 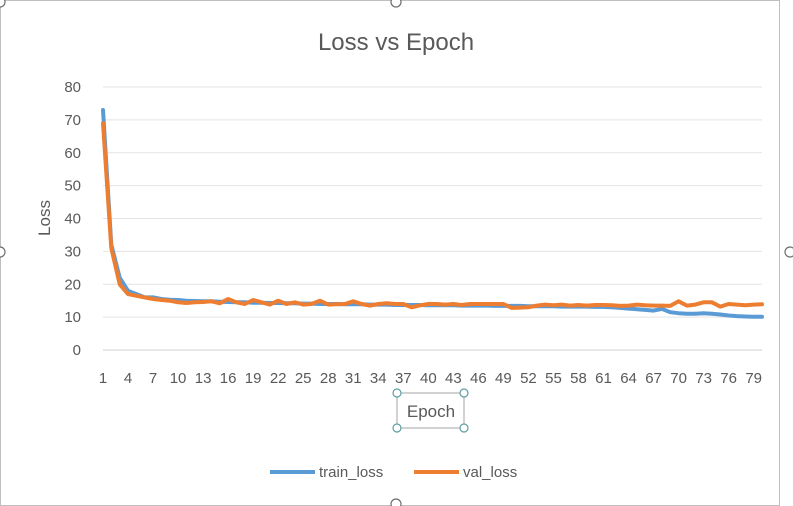 I want to click on legend: train_loss val_loss, so click(x=393, y=472).